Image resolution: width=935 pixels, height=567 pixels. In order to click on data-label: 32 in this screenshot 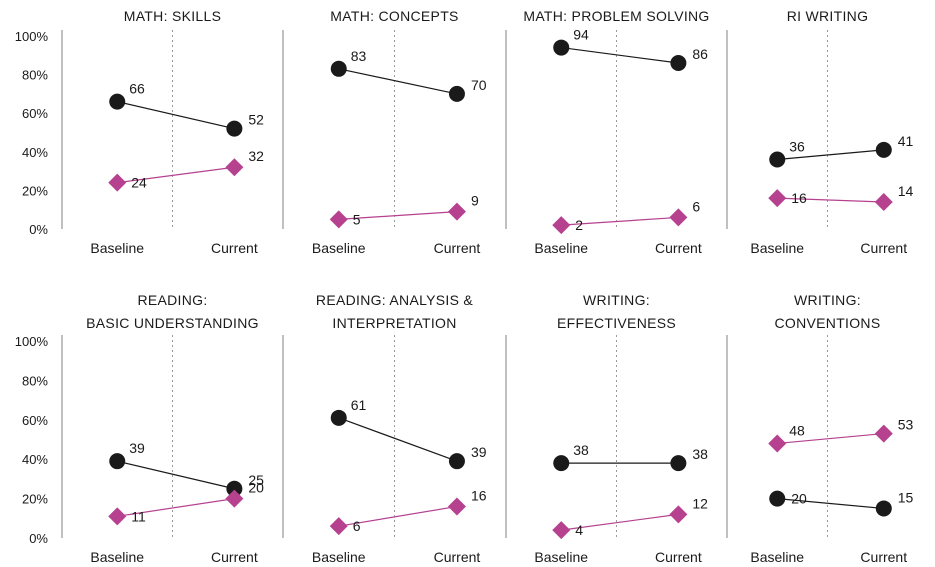, I will do `click(256, 156)`.